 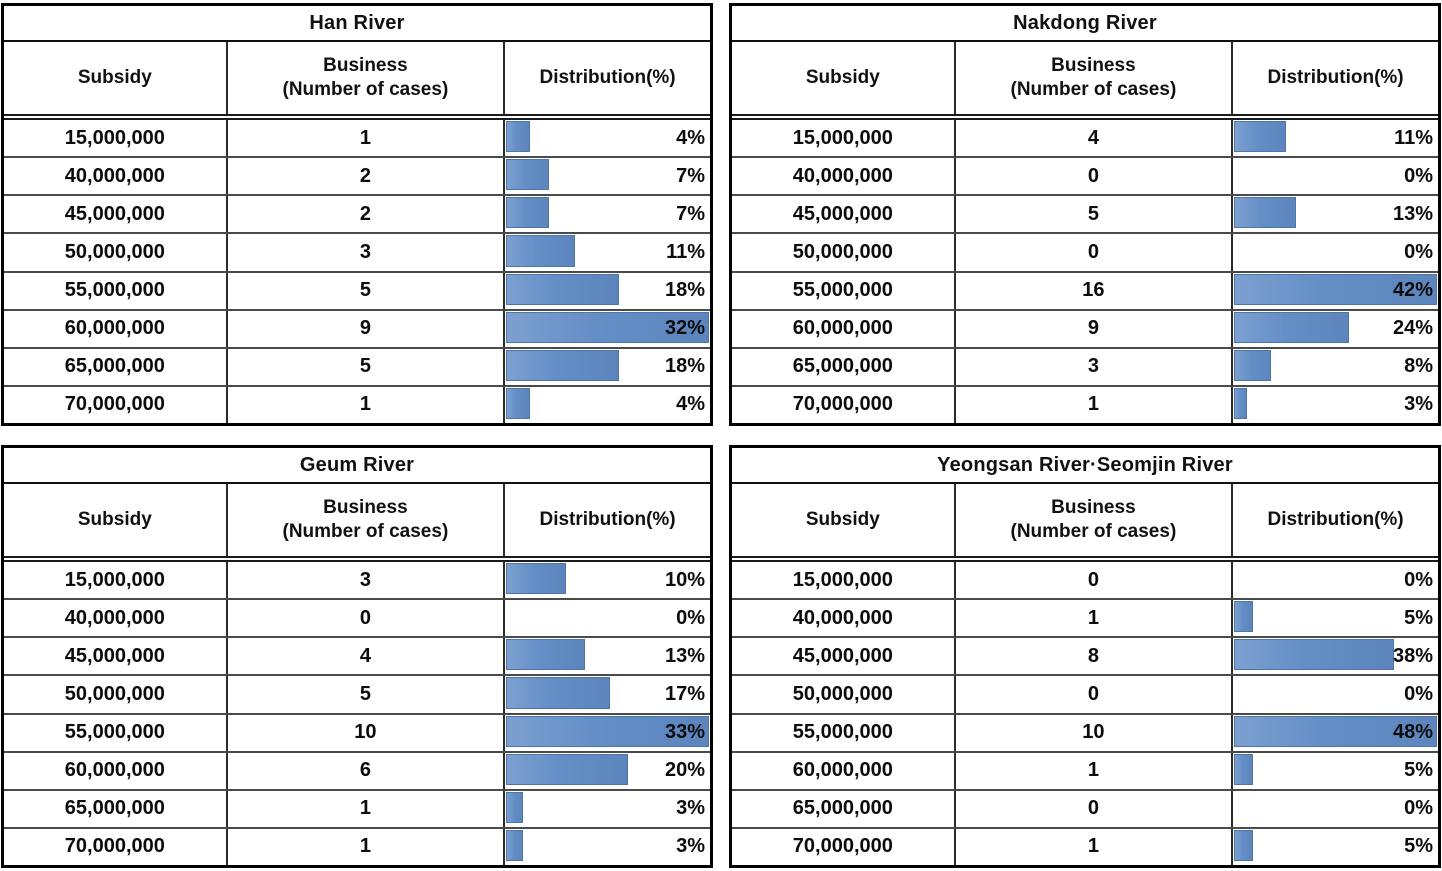 What do you see at coordinates (606, 138) in the screenshot?
I see `distribution-cell: 4%` at bounding box center [606, 138].